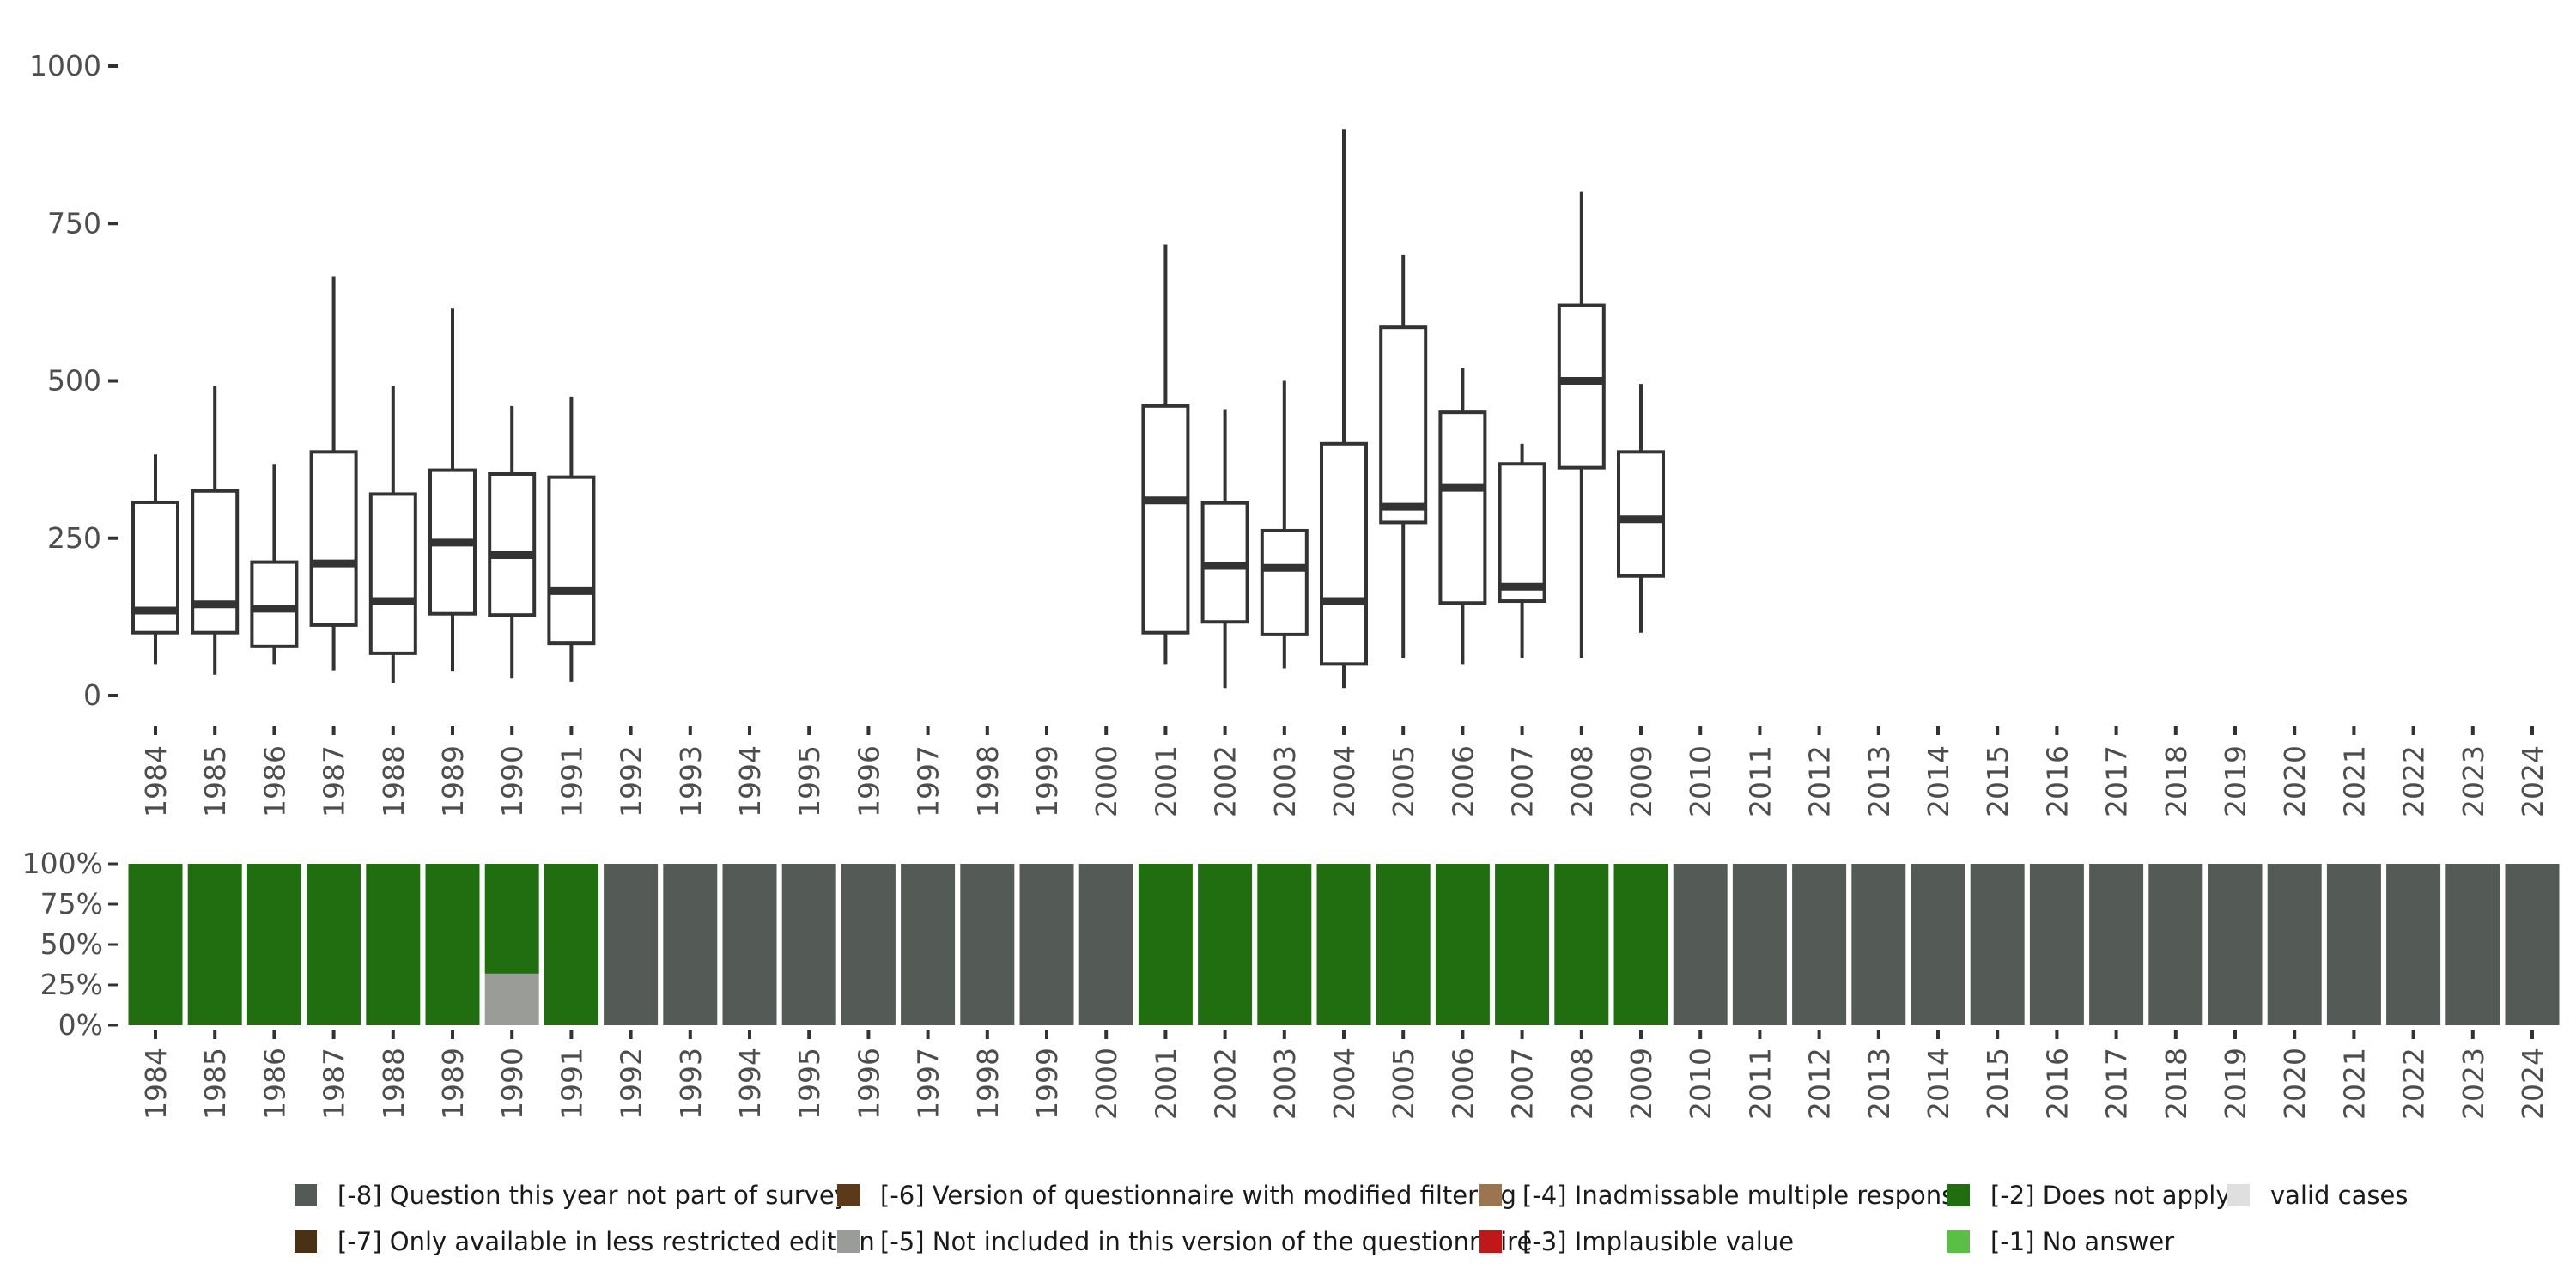 The height and width of the screenshot is (1288, 2576). What do you see at coordinates (1225, 944) in the screenshot?
I see `bar-segment-2002` at bounding box center [1225, 944].